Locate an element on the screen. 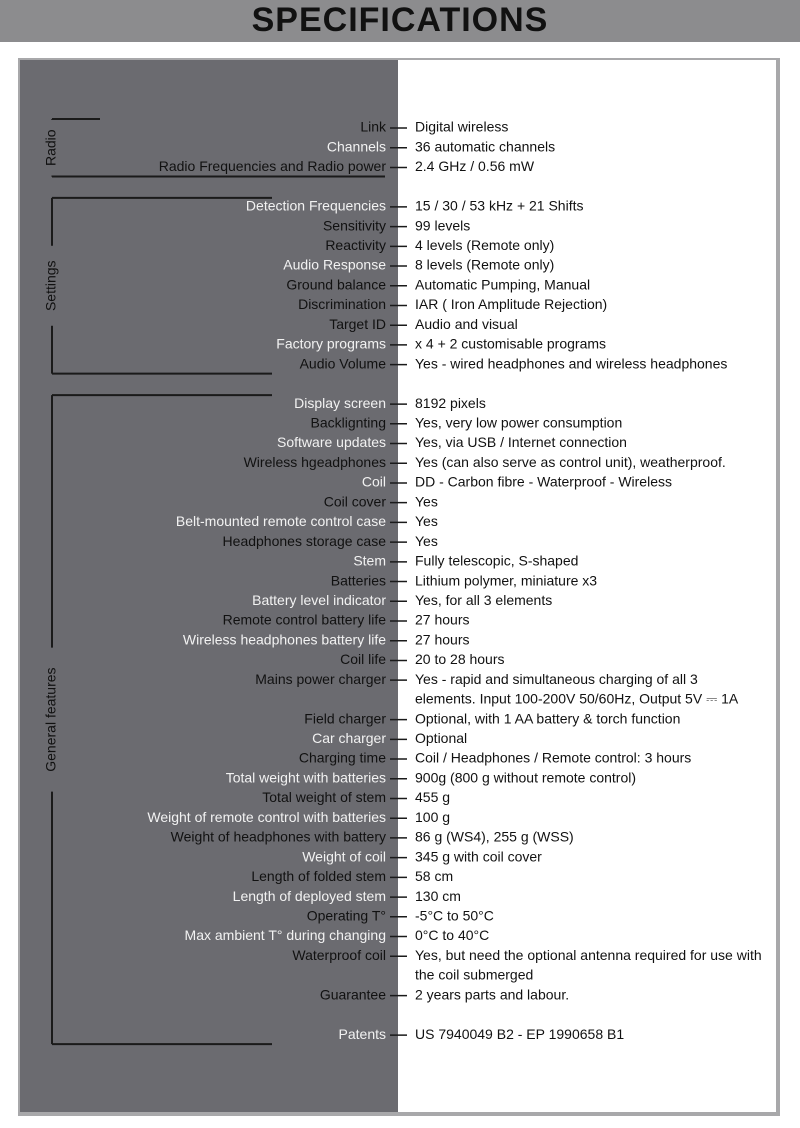  spec-value: 130 cm is located at coordinates (438, 896).